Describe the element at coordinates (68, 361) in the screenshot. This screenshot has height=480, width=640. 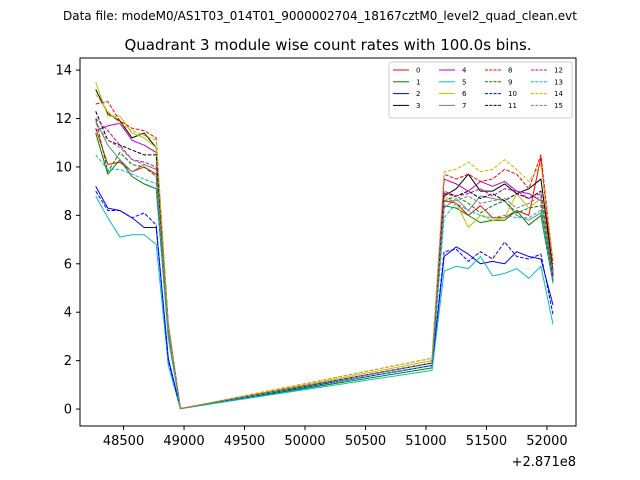
I see `y-tick-label: 2` at that location.